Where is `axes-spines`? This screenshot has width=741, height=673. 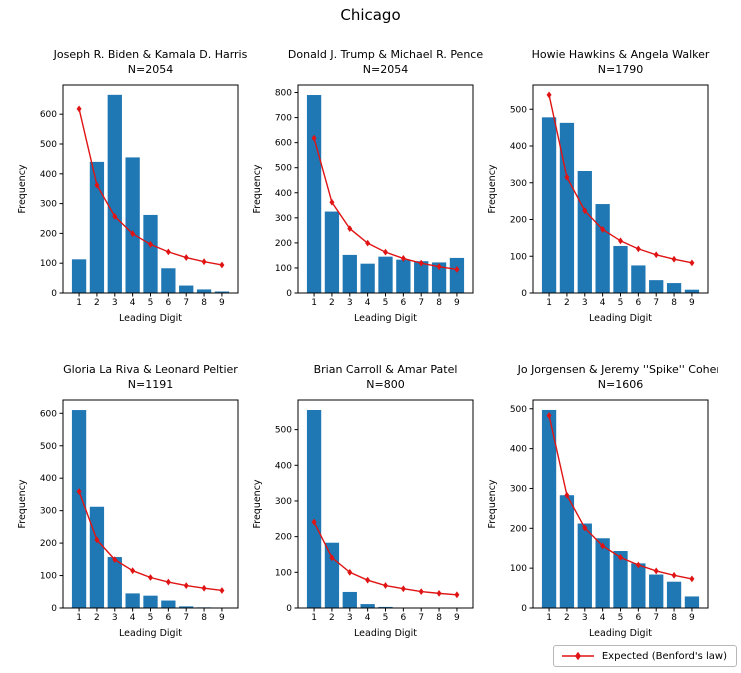
axes-spines is located at coordinates (385, 504).